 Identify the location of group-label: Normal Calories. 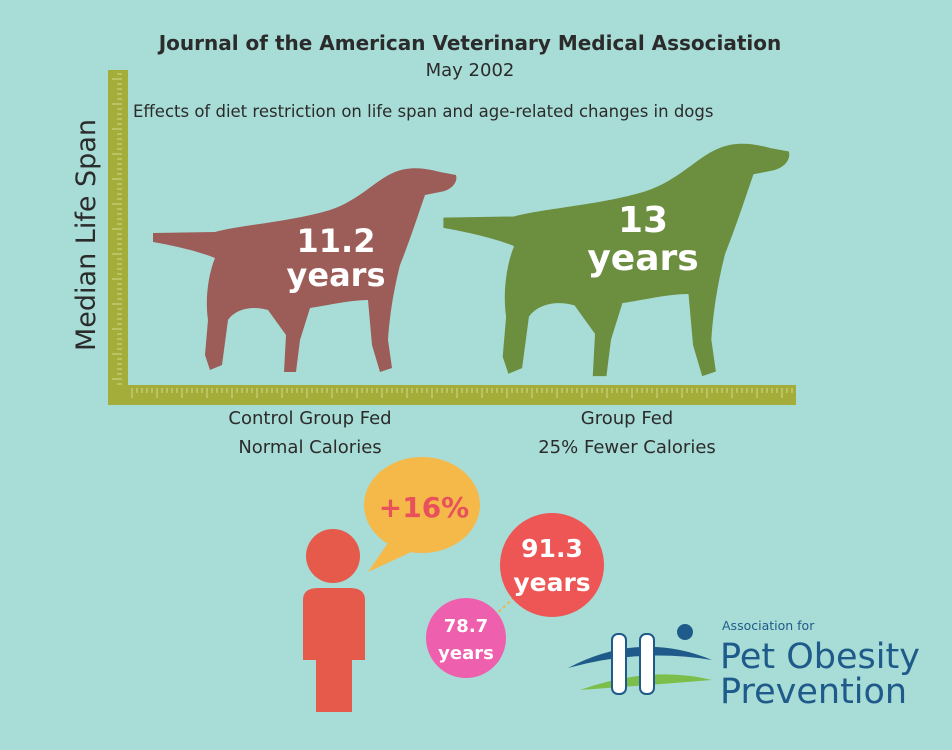
(309, 447).